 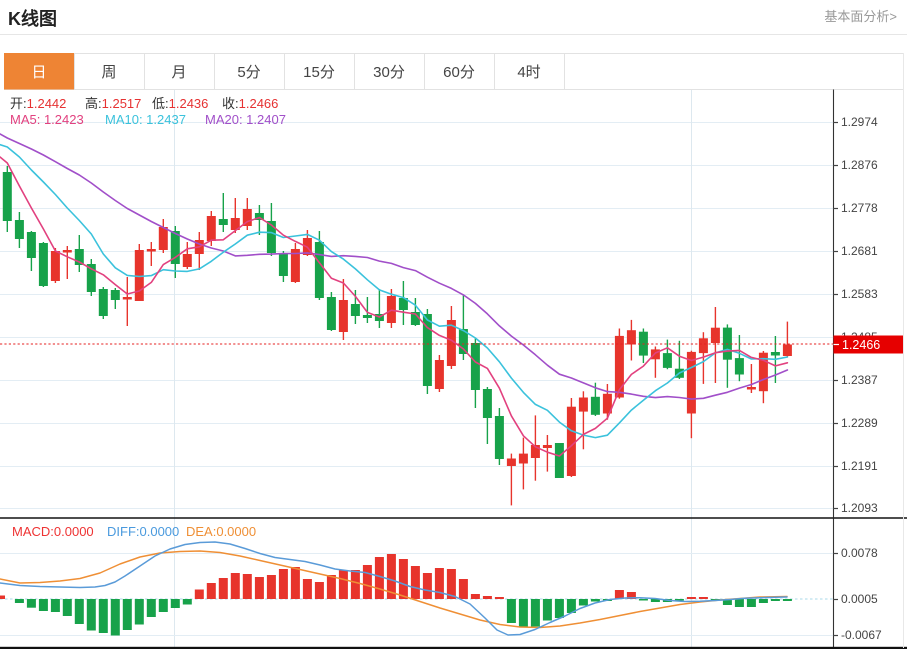 I want to click on svg-text: 5分, so click(x=248, y=72).